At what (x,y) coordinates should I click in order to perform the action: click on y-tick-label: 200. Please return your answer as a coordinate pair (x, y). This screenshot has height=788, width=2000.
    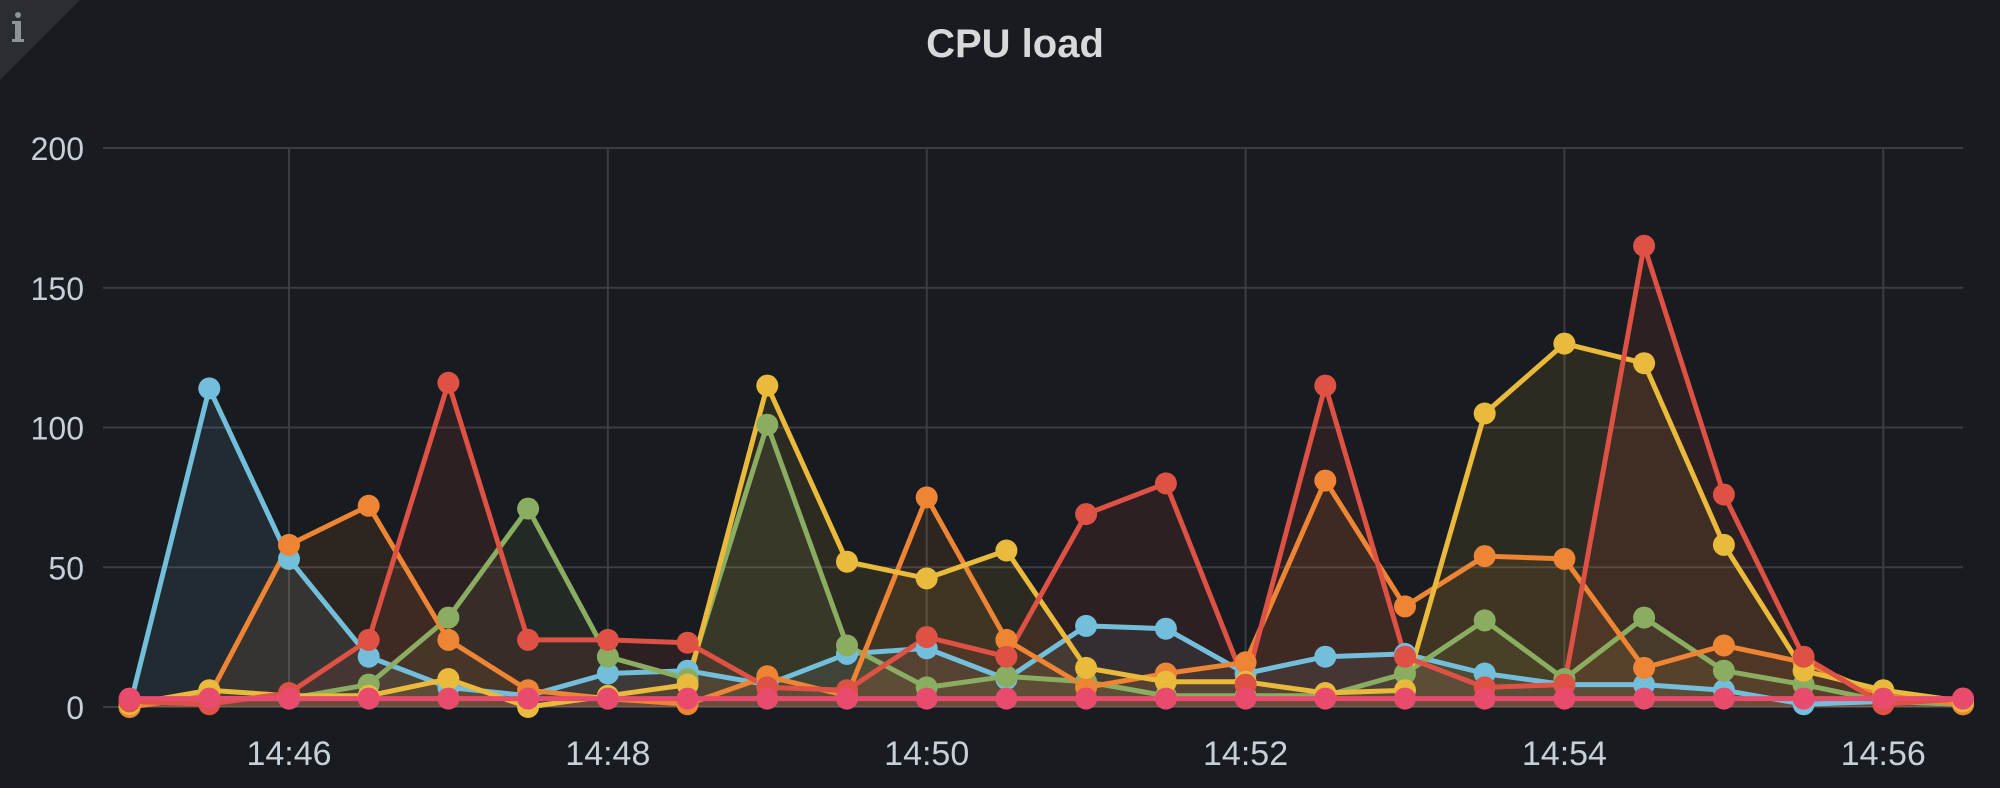
    Looking at the image, I should click on (57, 149).